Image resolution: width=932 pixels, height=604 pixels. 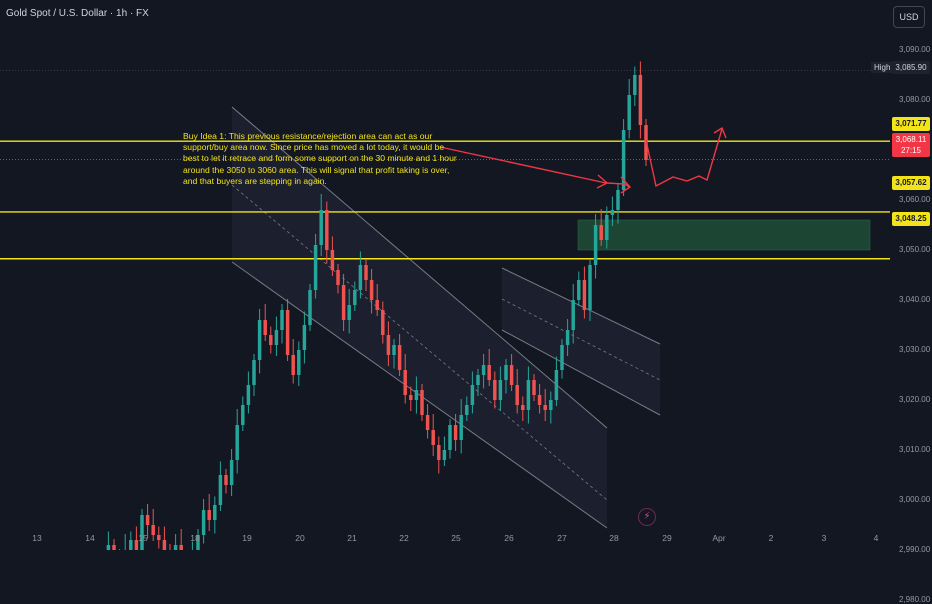 I want to click on bar-countdown: 27:15, so click(x=911, y=150).